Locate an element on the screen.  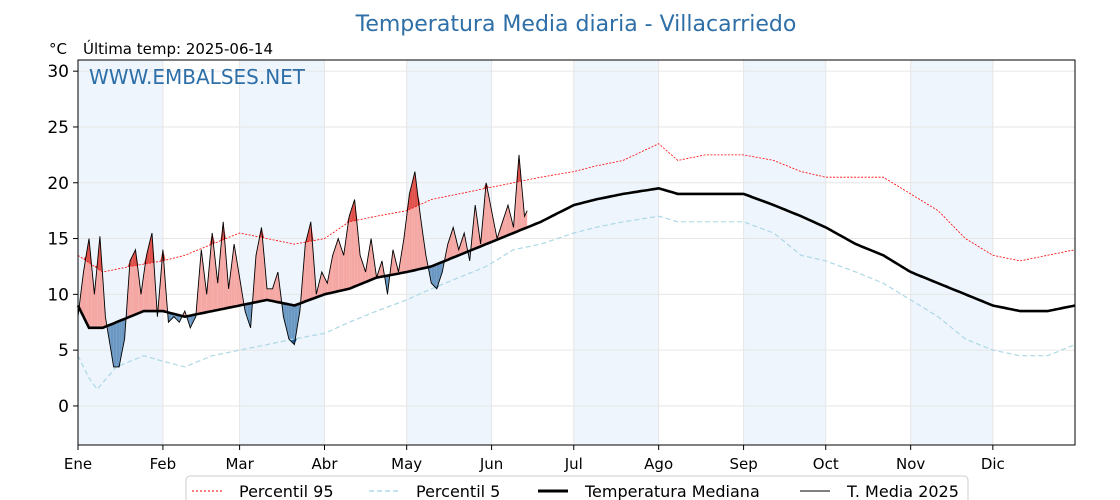
legend-label: Percentil 95 is located at coordinates (286, 491).